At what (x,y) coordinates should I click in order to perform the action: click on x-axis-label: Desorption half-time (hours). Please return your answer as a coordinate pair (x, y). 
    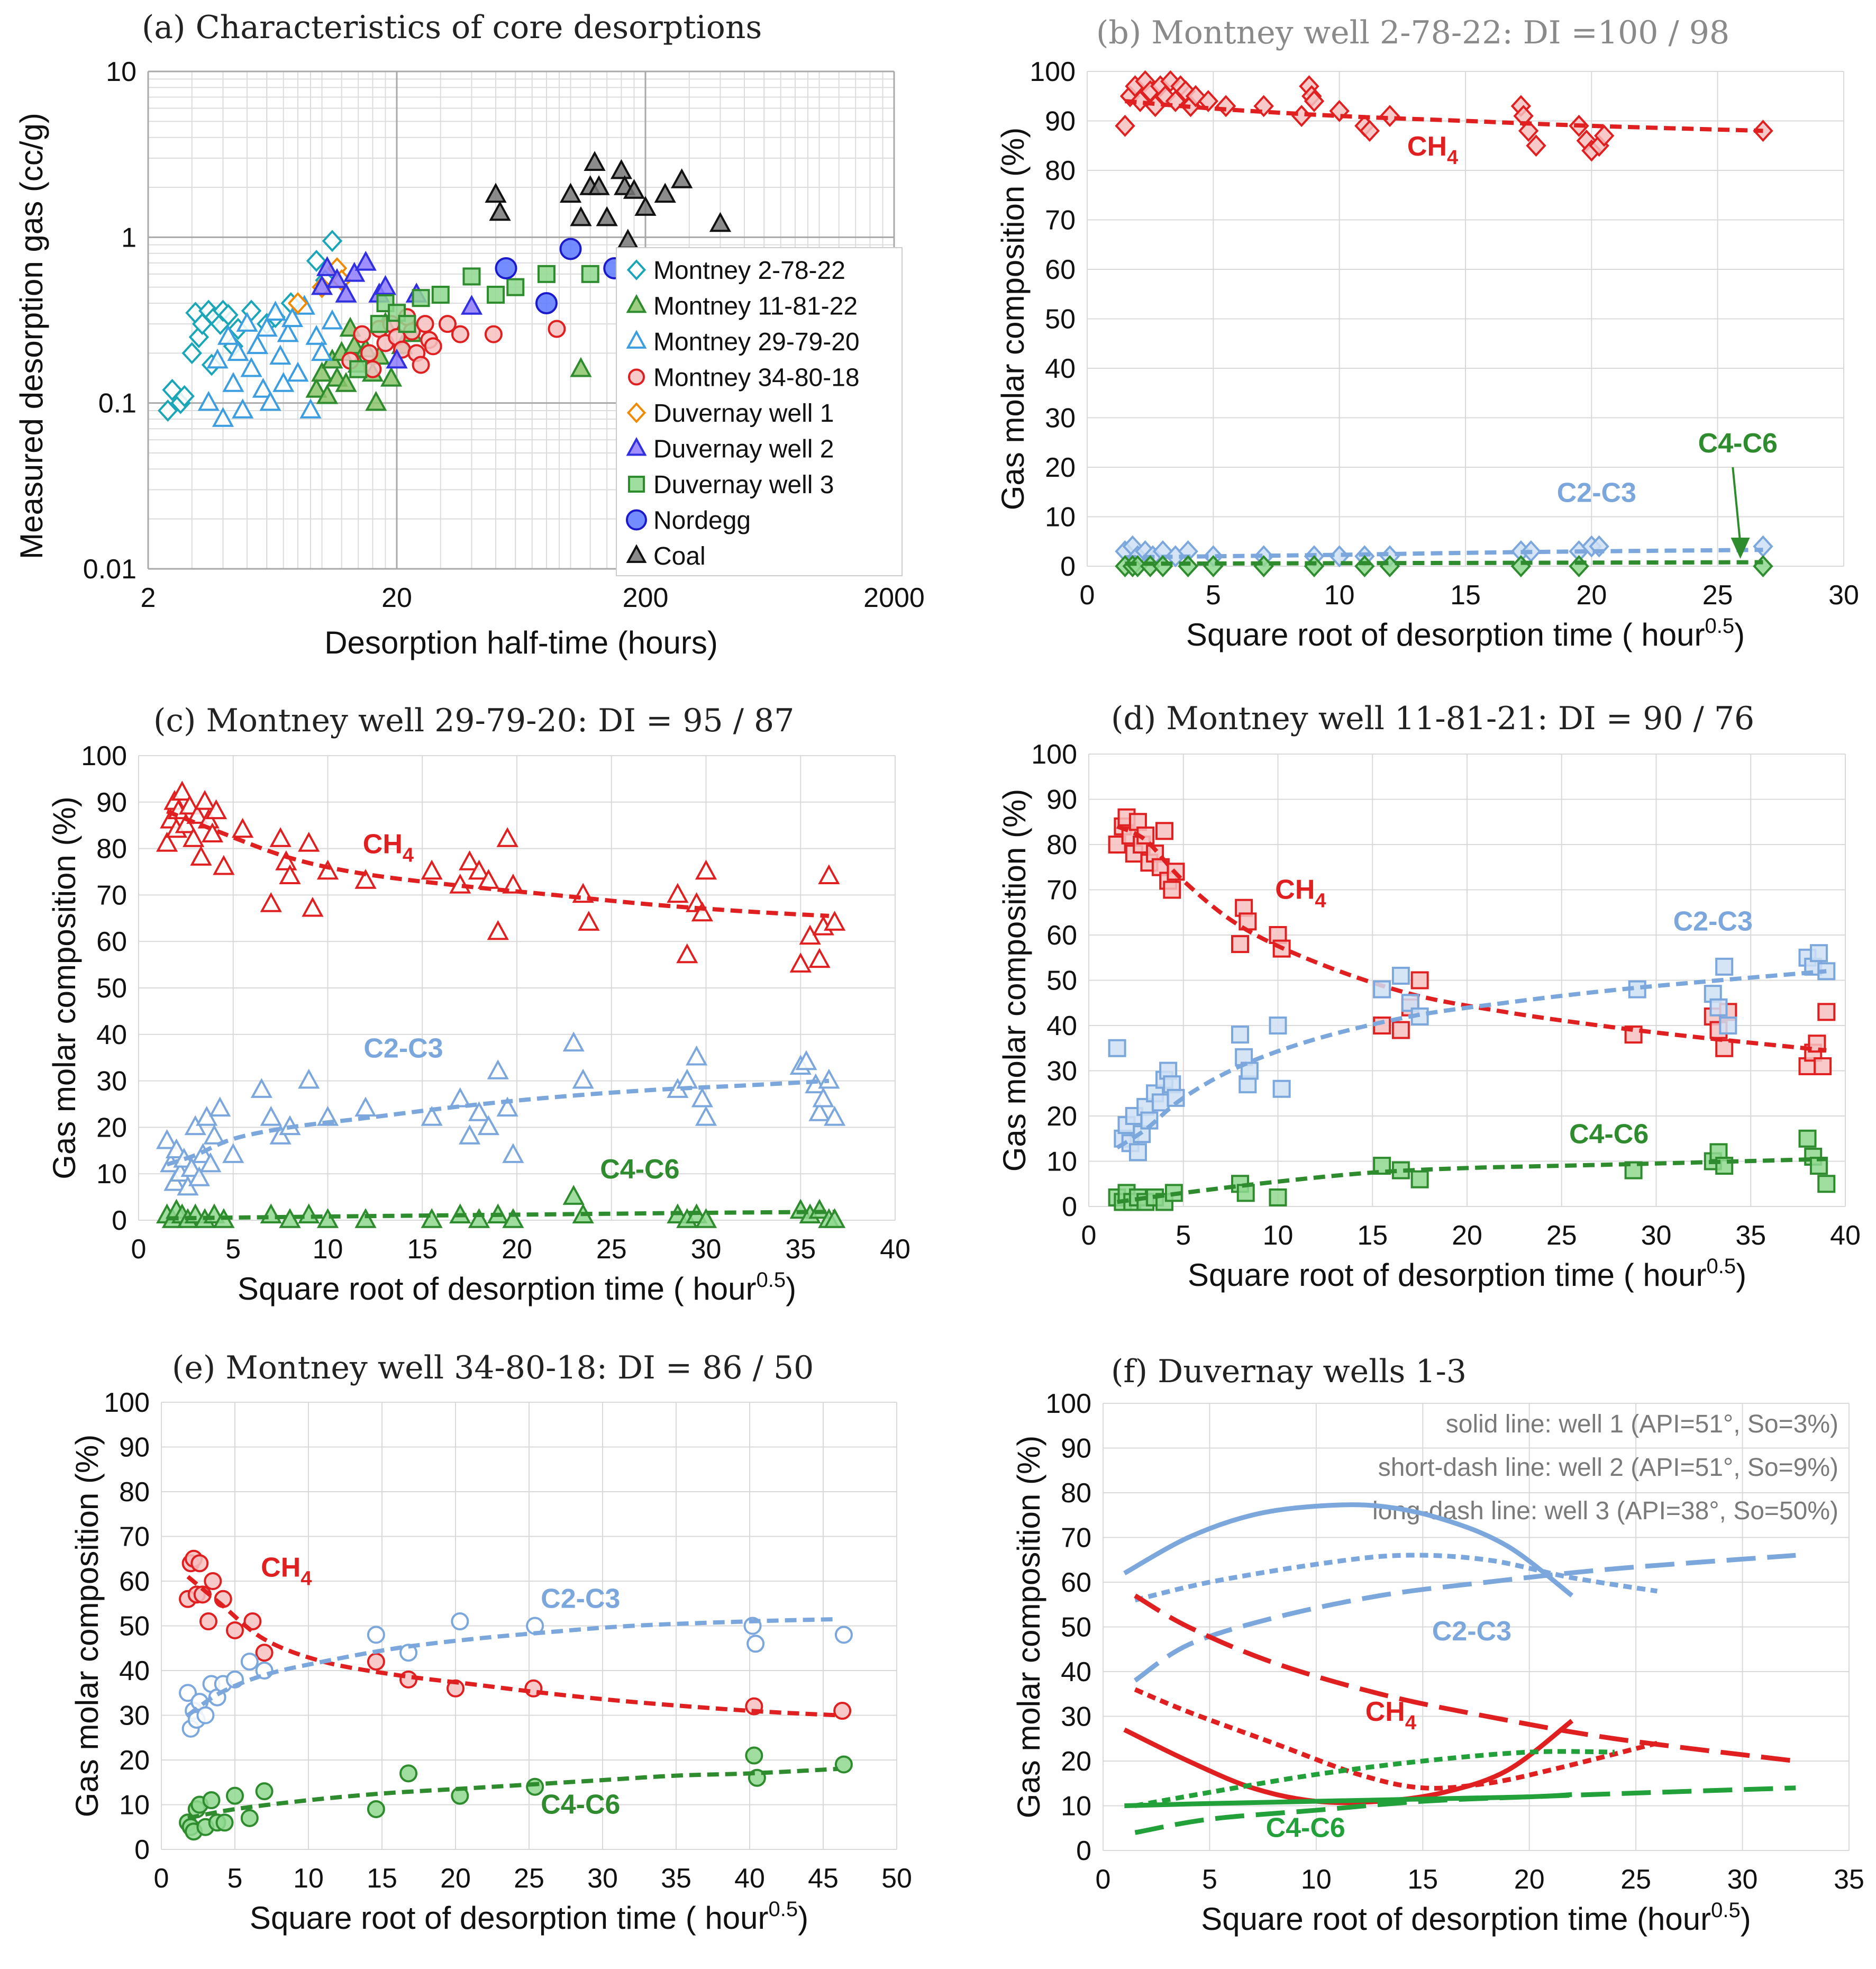
    Looking at the image, I should click on (521, 642).